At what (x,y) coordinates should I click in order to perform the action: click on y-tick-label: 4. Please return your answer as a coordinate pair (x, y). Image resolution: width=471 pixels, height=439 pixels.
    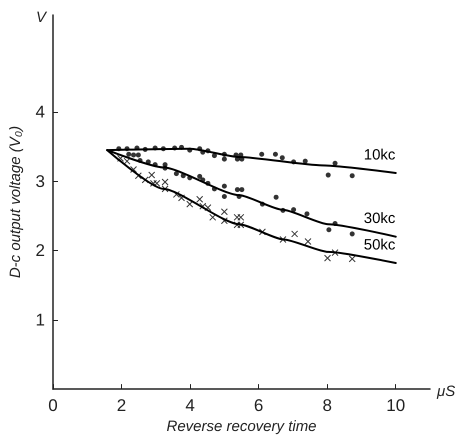
    Looking at the image, I should click on (40, 112).